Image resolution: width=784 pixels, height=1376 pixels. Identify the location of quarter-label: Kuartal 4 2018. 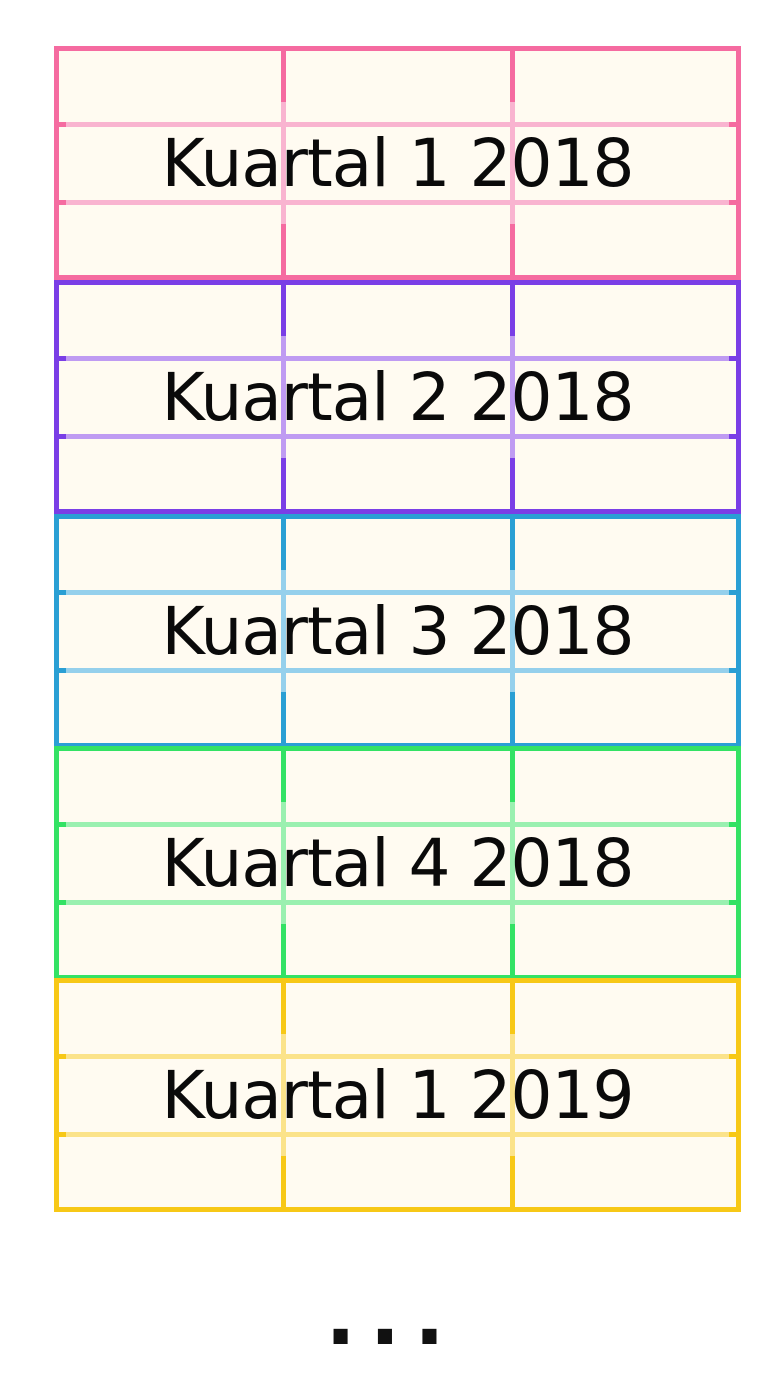
(398, 863).